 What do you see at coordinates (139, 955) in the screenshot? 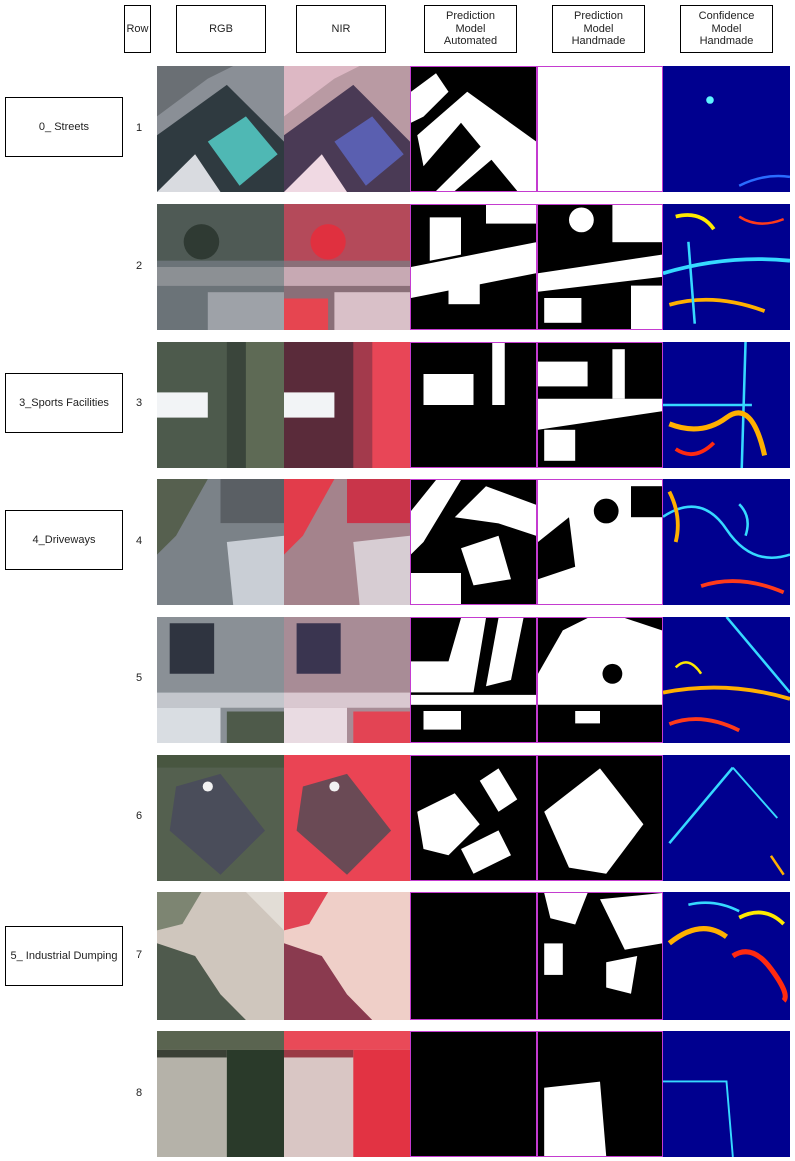
I see `row-number: 7` at bounding box center [139, 955].